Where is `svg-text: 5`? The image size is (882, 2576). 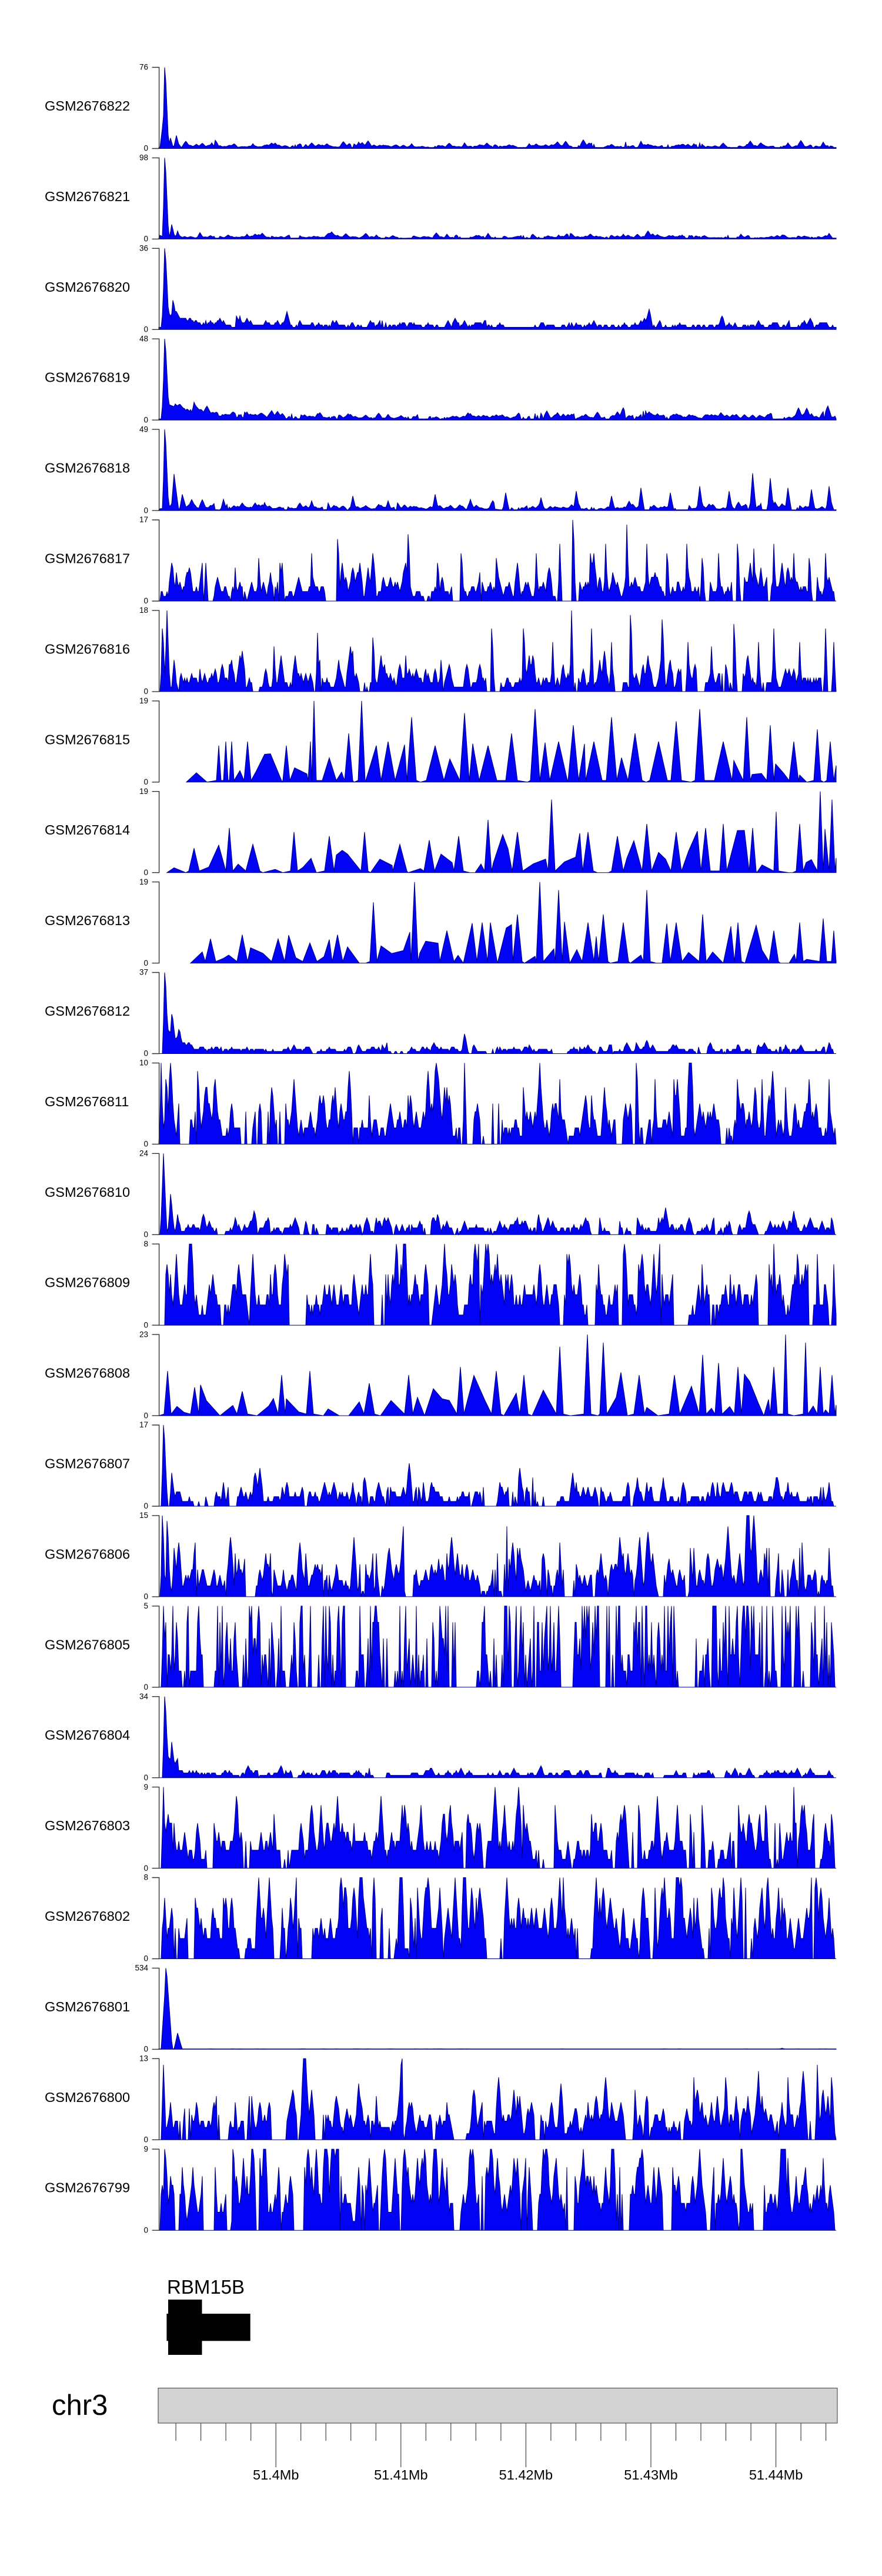 svg-text: 5 is located at coordinates (145, 1605).